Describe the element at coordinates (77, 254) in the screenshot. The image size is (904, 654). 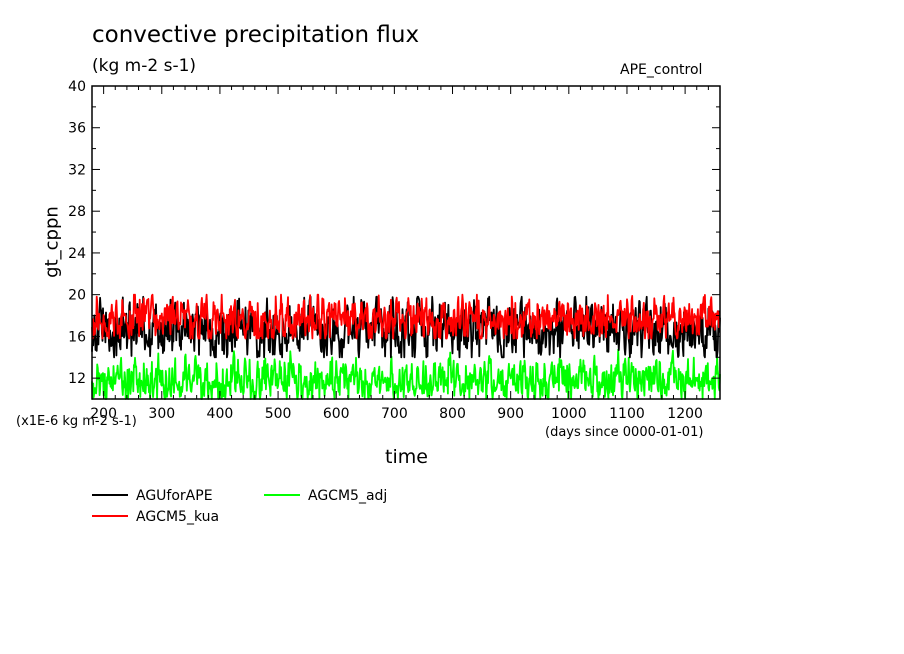
I see `y-tick-label: 24` at that location.